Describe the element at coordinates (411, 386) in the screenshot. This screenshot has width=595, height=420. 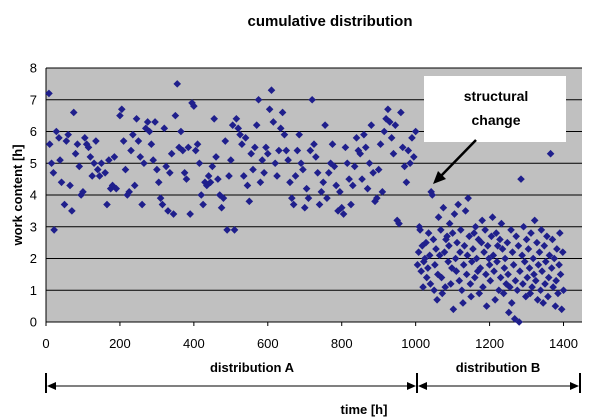
I see `range-a-arrow-right` at that location.